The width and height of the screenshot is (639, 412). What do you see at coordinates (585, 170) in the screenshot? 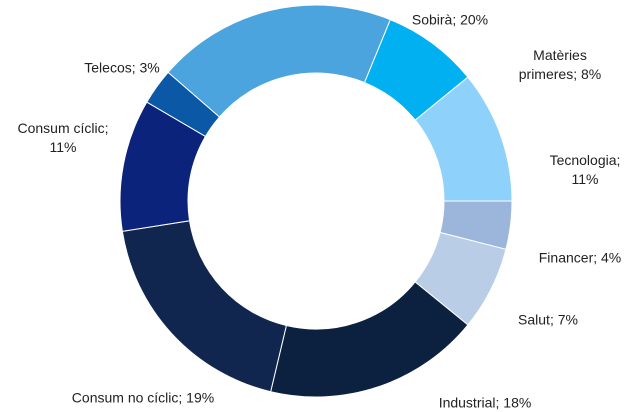
I see `slice-label: Tecnologia; 11%` at bounding box center [585, 170].